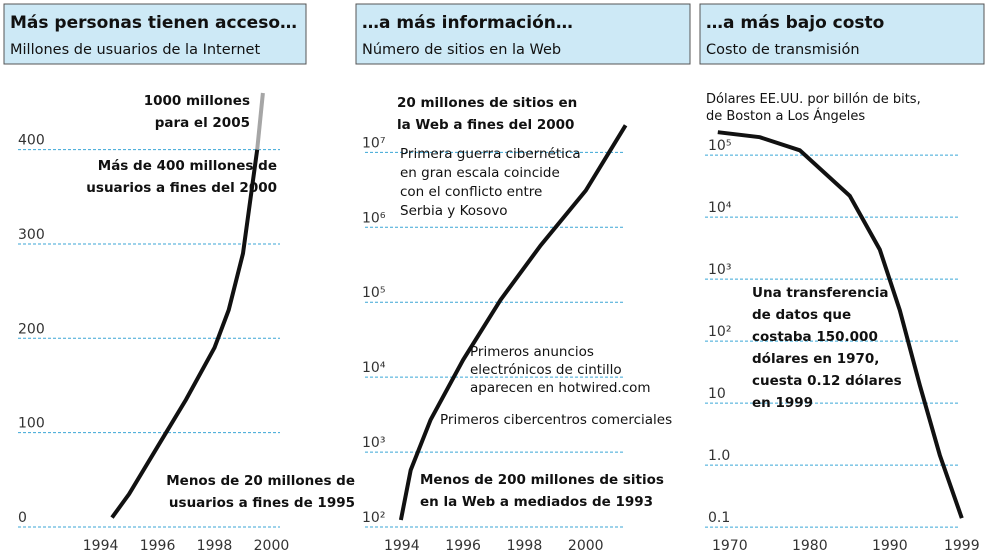 The height and width of the screenshot is (554, 987). I want to click on y-tick-label: 10, so click(717, 394).